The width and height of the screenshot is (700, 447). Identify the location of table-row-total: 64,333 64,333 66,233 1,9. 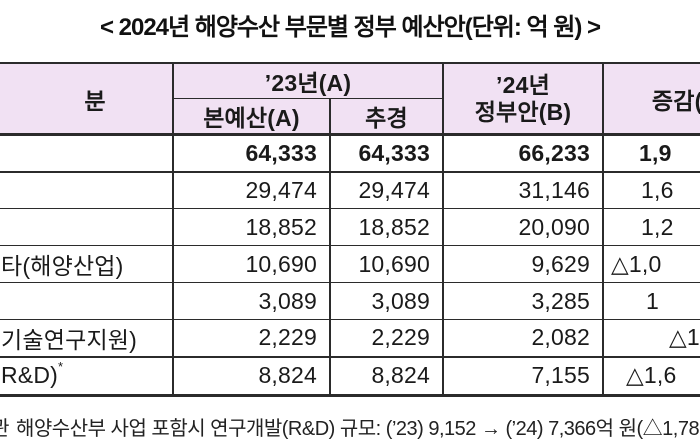
(350, 153).